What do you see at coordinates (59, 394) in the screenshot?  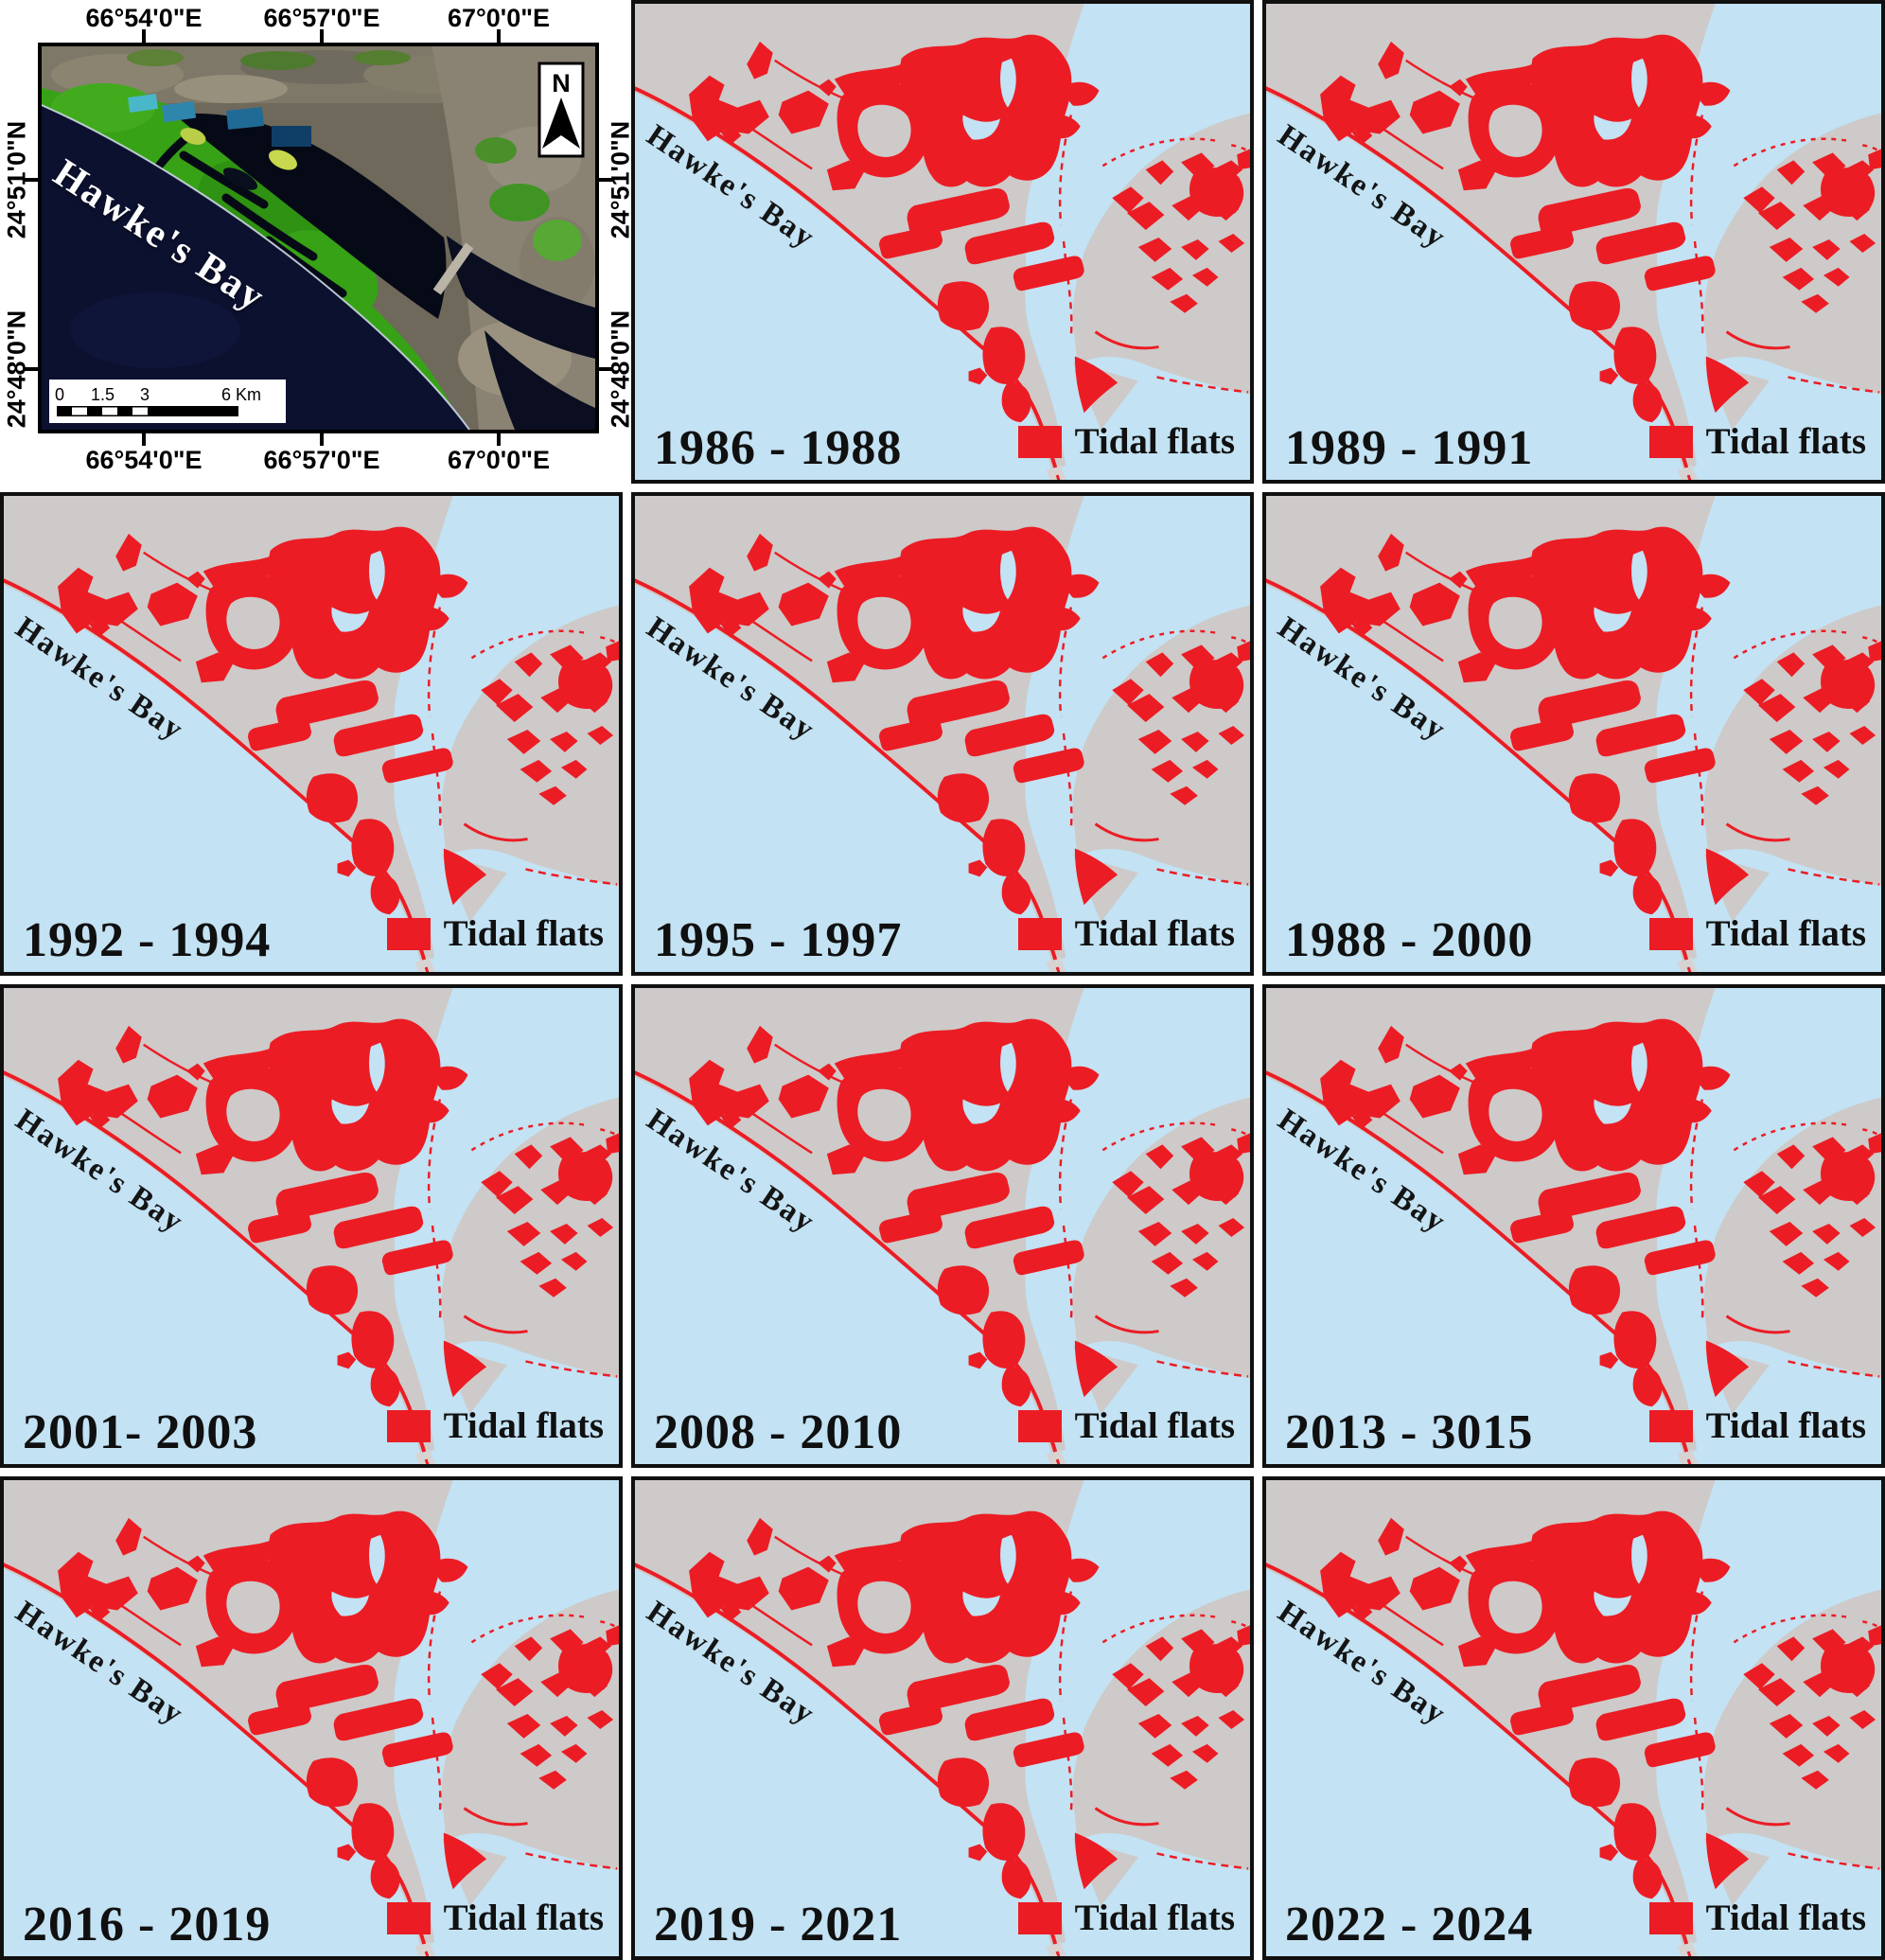 I see `svg-text: 0` at bounding box center [59, 394].